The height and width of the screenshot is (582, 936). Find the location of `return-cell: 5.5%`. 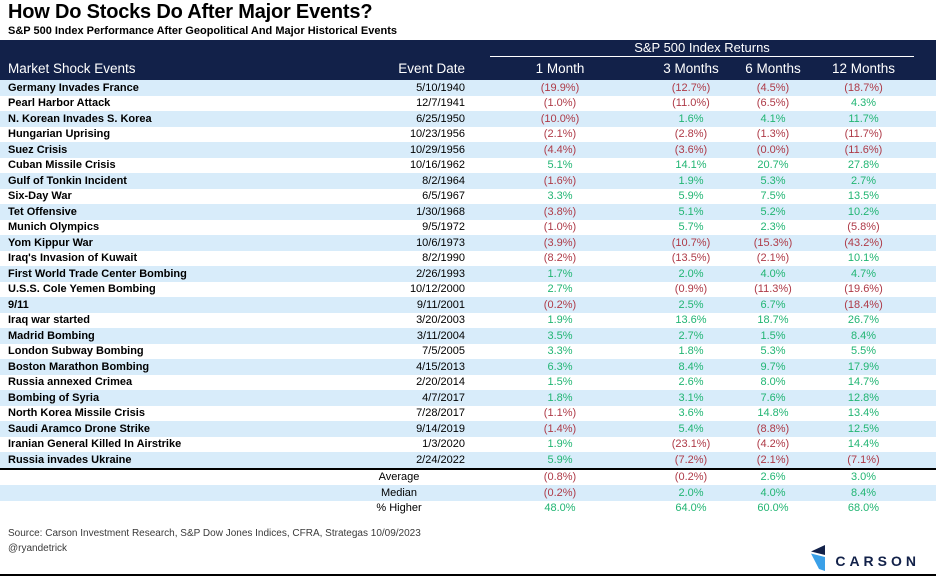

return-cell: 5.5% is located at coordinates (863, 351).